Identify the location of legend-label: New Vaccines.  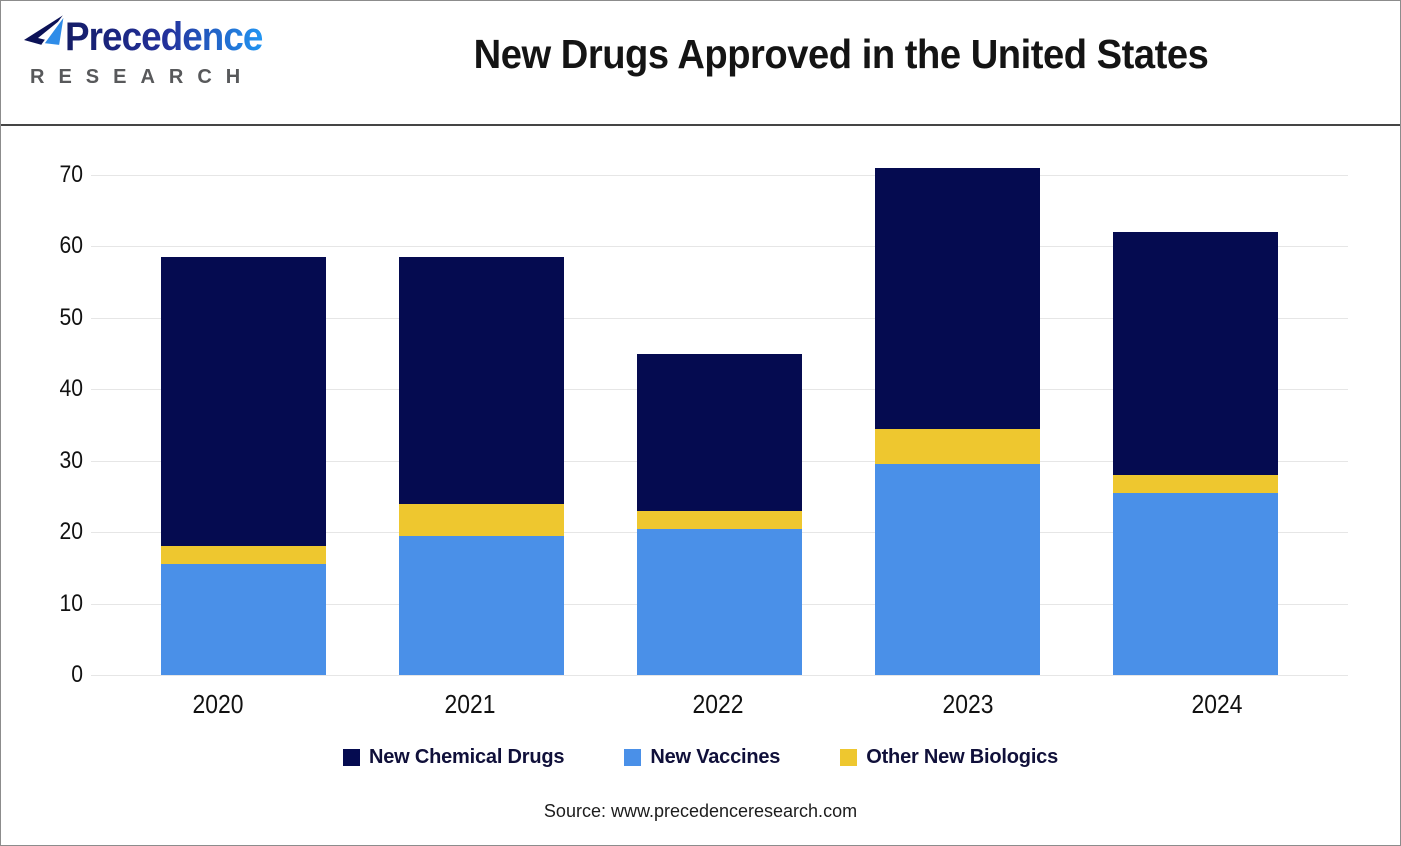
(715, 757).